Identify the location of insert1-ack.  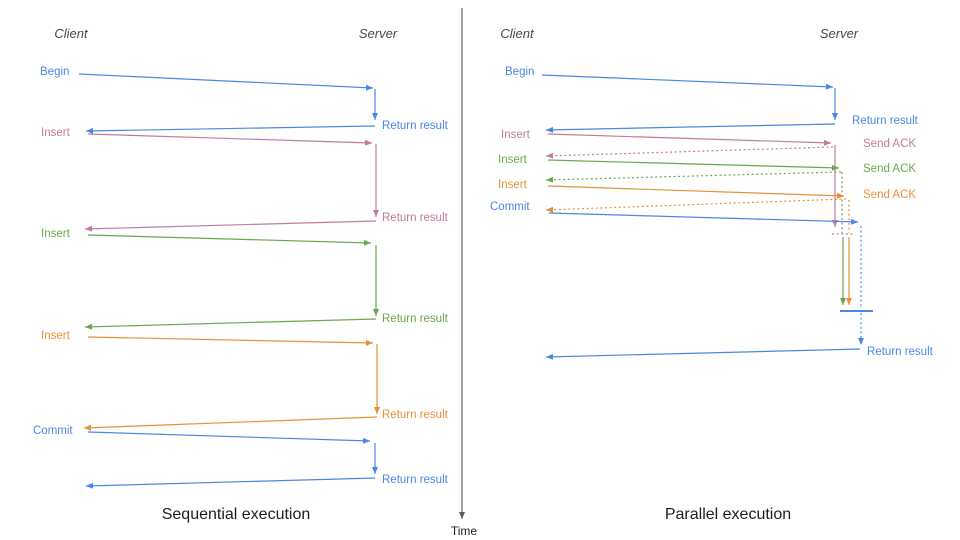
(689, 152).